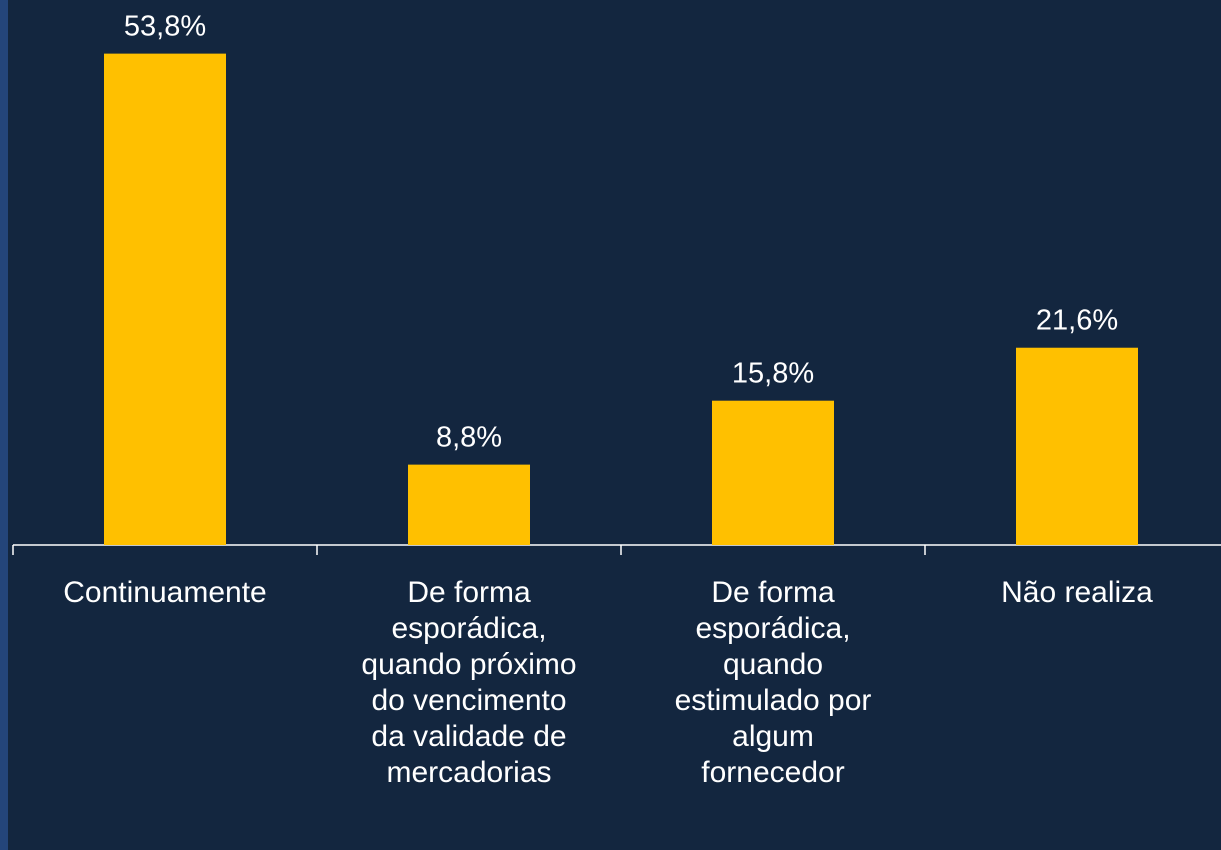 This screenshot has height=850, width=1221. Describe the element at coordinates (165, 592) in the screenshot. I see `x-tick-label: Continuamente` at that location.